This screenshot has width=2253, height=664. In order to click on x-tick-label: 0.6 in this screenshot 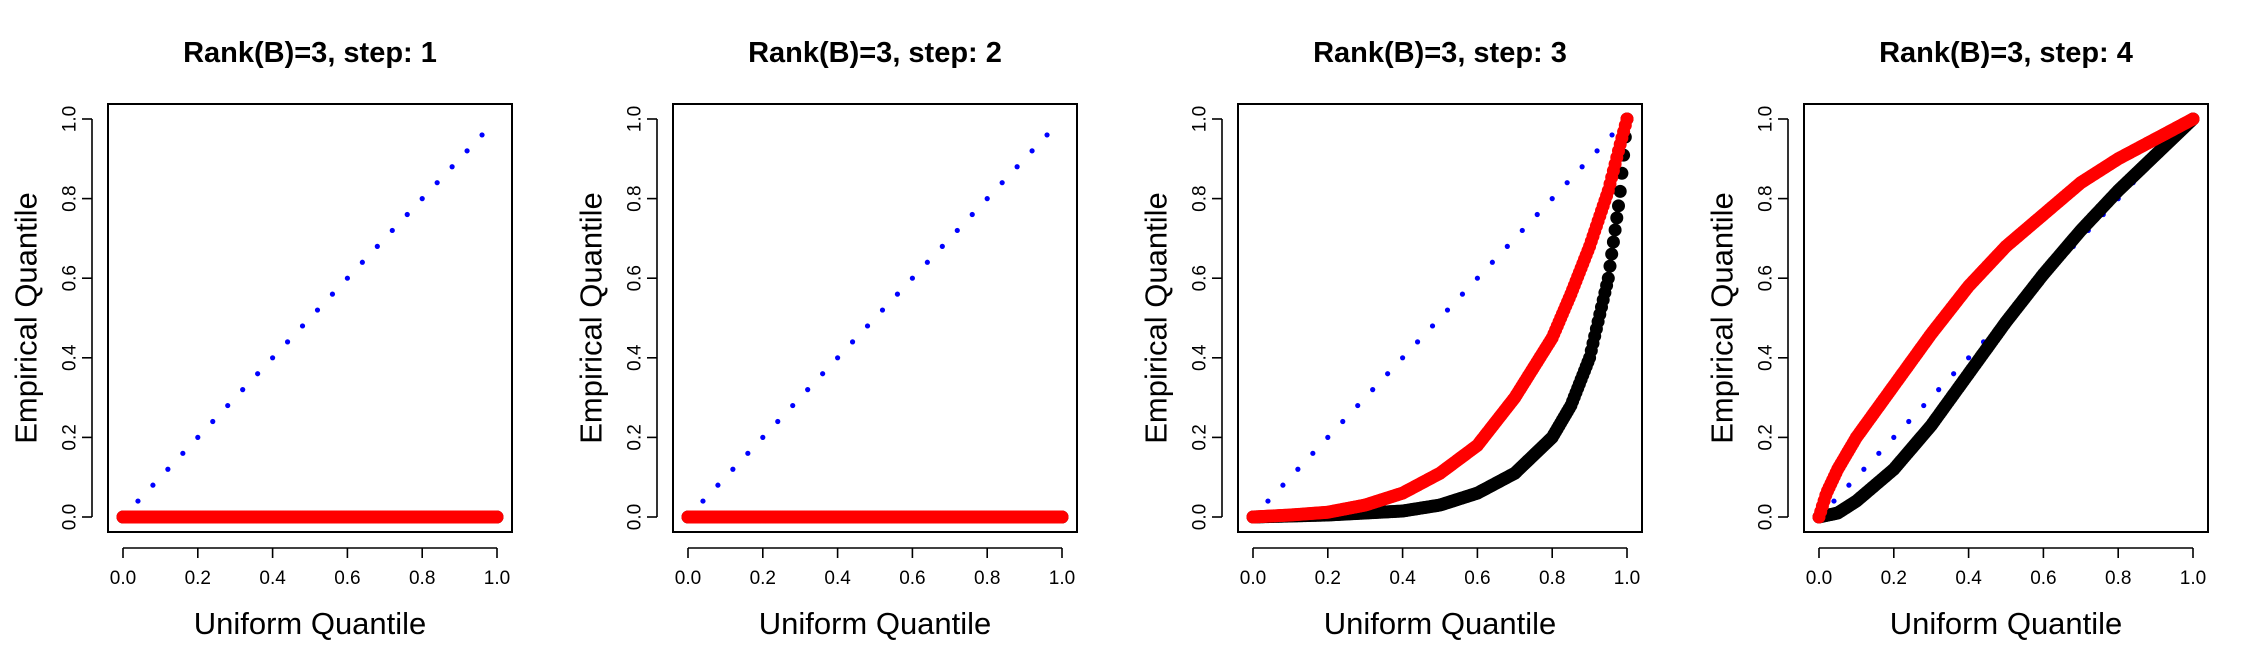, I will do `click(347, 578)`.